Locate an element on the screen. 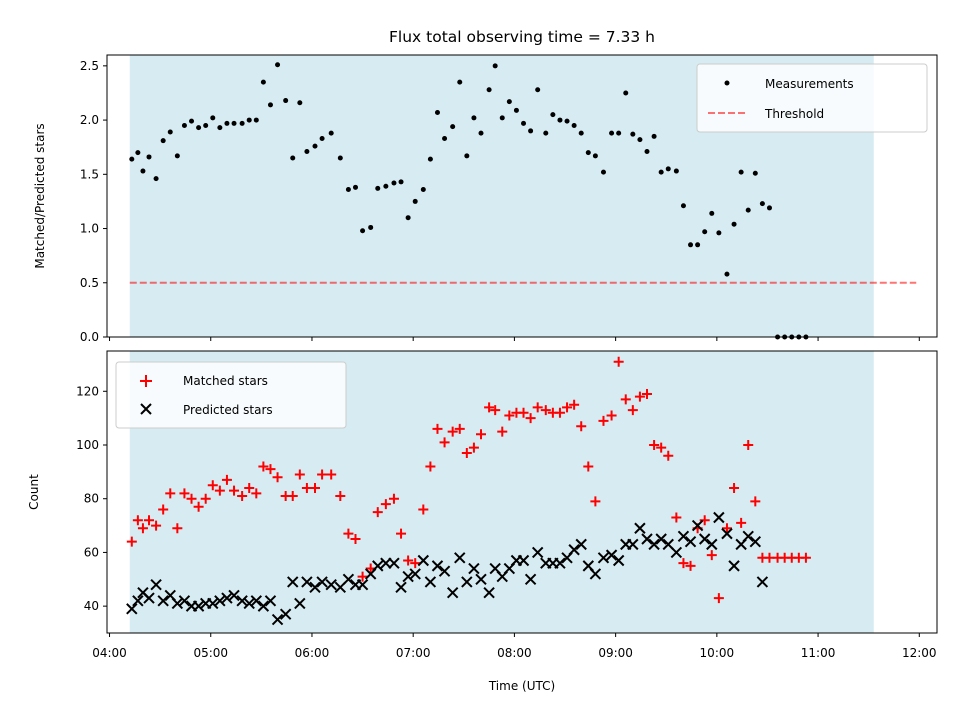 The height and width of the screenshot is (720, 960). top-legend: Measurements Threshold is located at coordinates (812, 98).